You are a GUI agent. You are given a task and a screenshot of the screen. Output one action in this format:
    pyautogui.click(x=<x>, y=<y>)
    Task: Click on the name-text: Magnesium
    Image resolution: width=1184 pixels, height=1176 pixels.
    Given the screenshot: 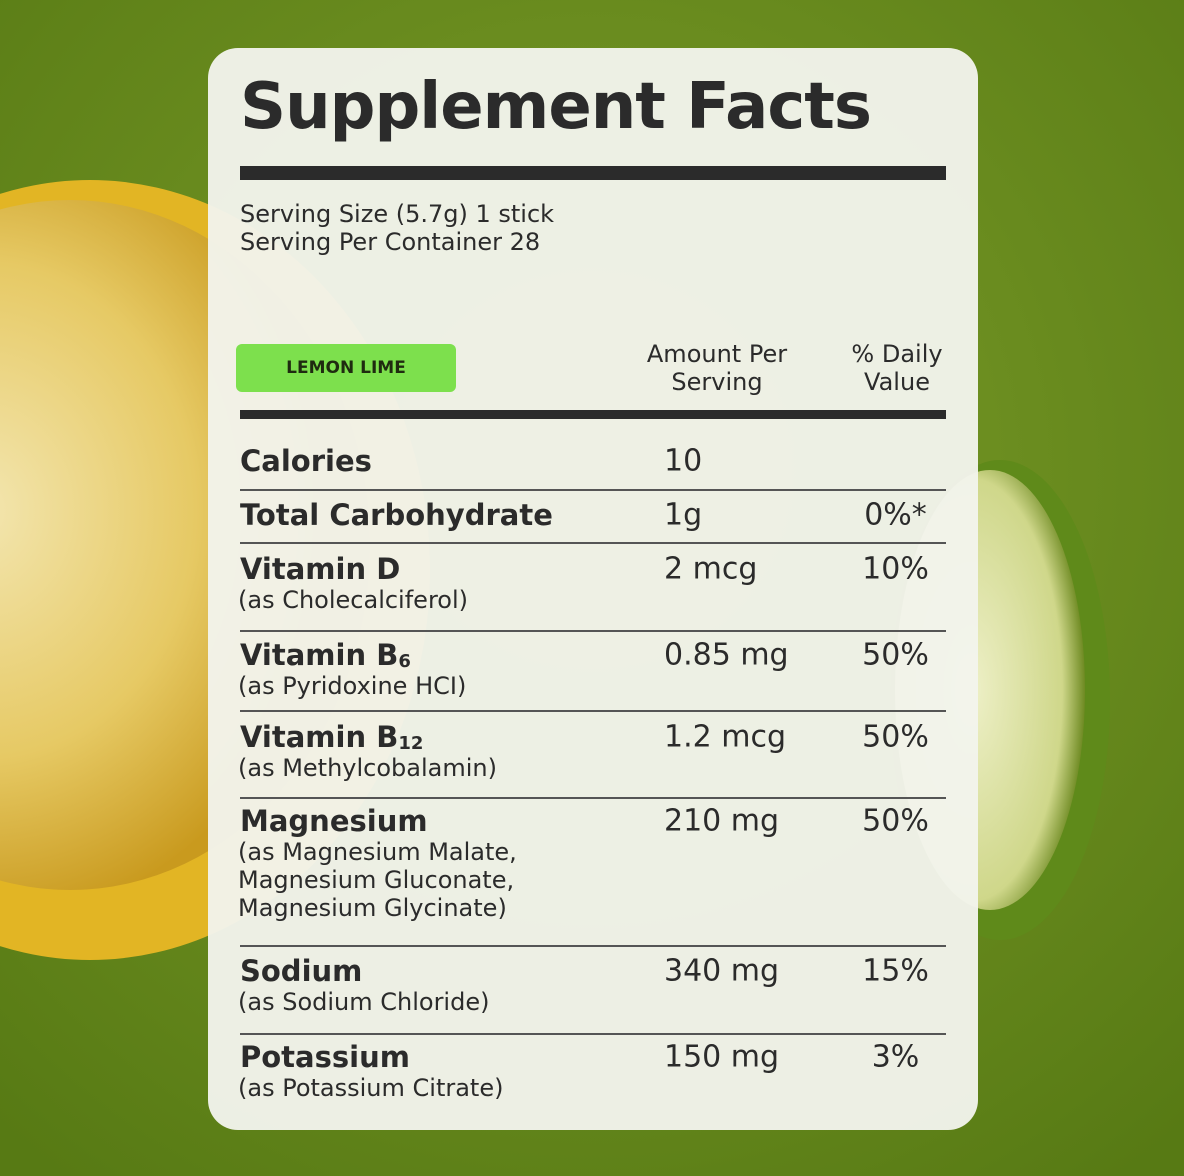 What is the action you would take?
    pyautogui.click(x=334, y=821)
    